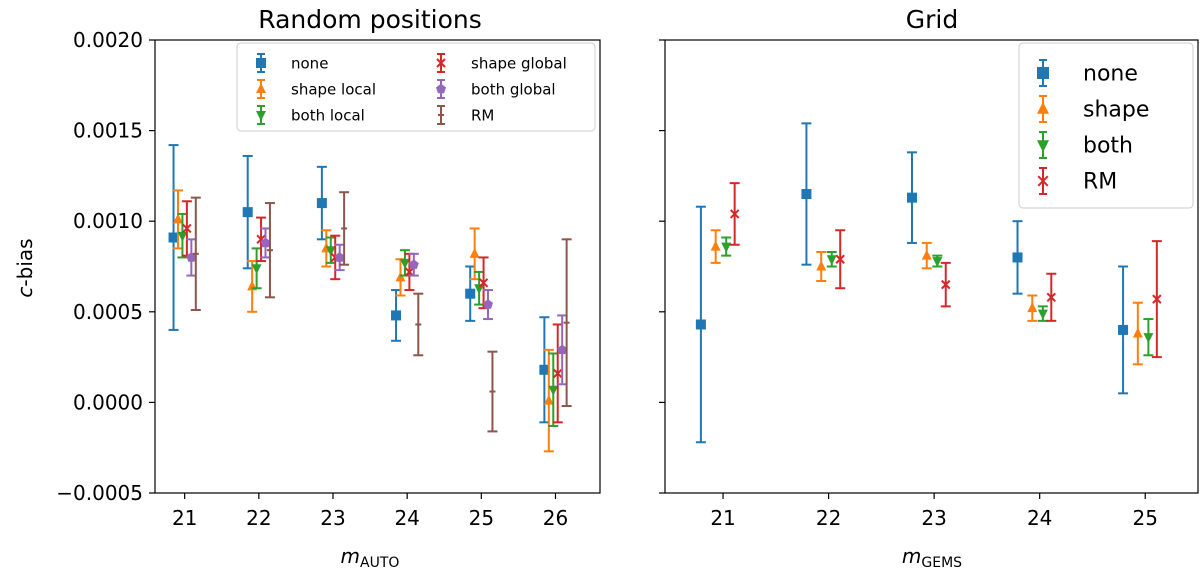 The width and height of the screenshot is (1200, 570). Describe the element at coordinates (108, 221) in the screenshot. I see `y-tick-label: 0.0010` at that location.